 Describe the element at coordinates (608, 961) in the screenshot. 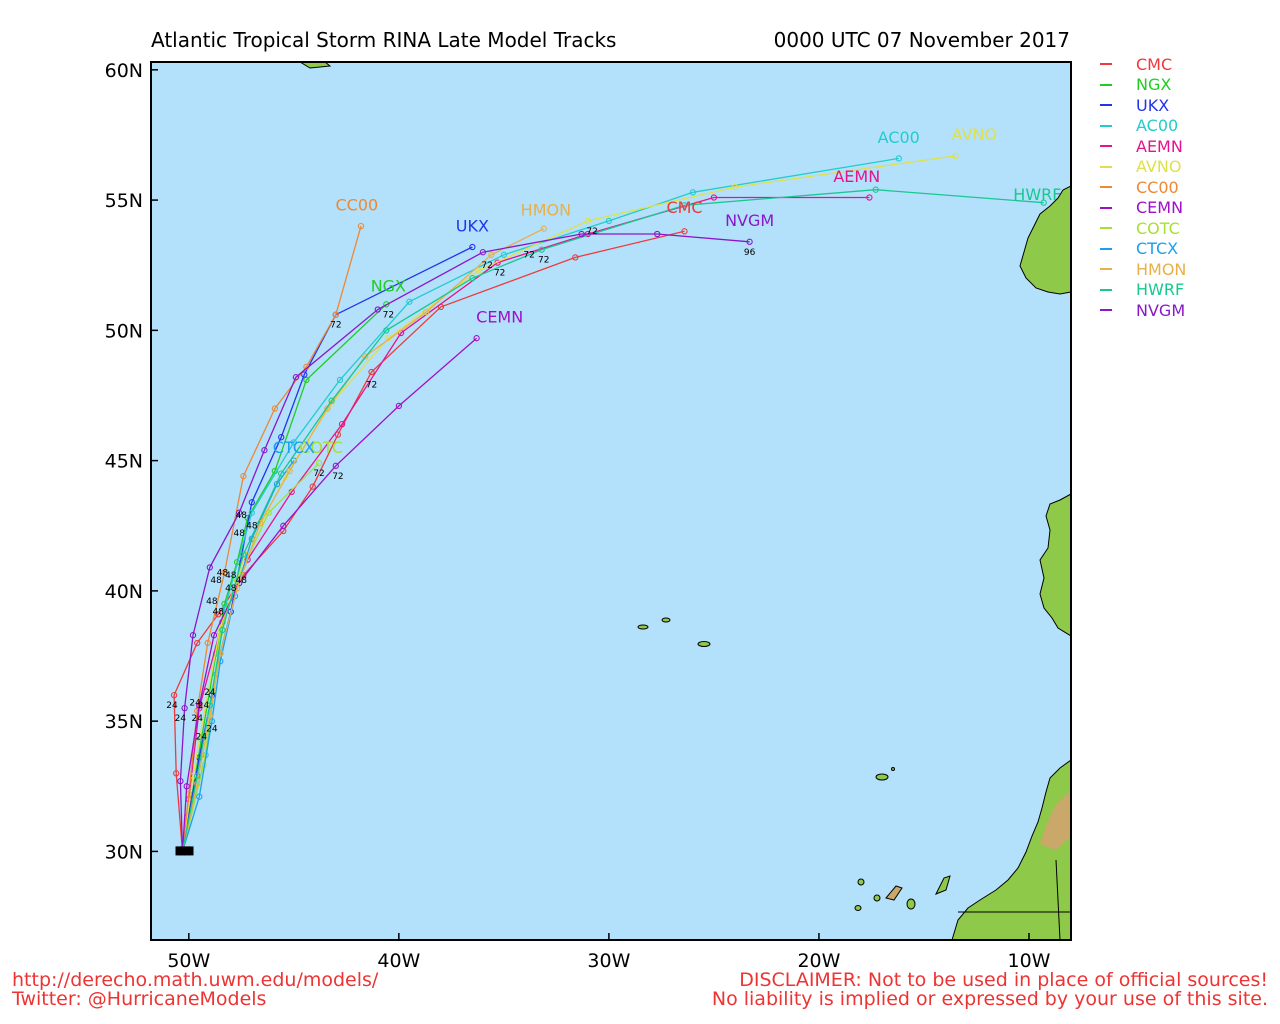

I see `lon-label: 30W` at that location.